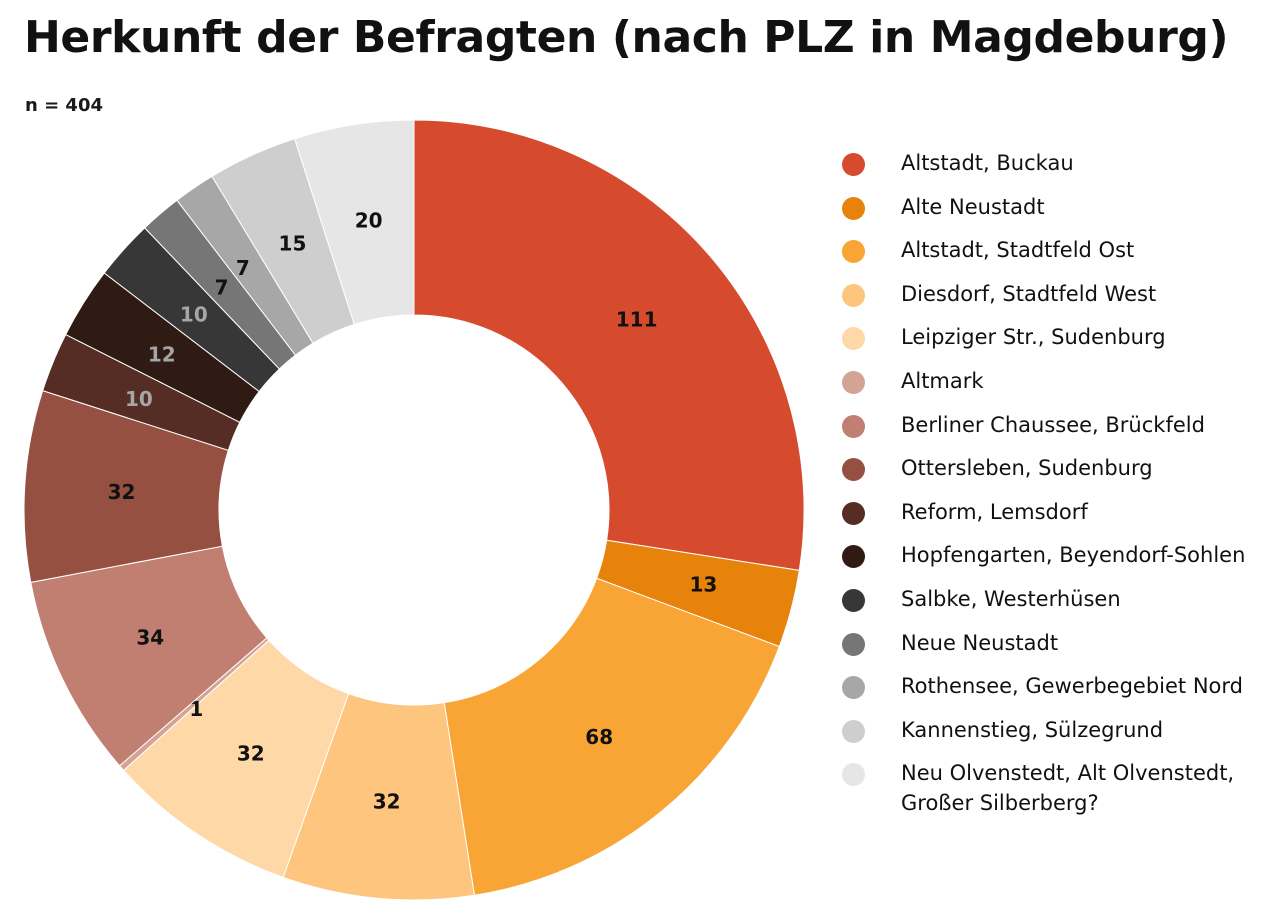 The height and width of the screenshot is (914, 1280). I want to click on donut-hole, so click(414, 510).